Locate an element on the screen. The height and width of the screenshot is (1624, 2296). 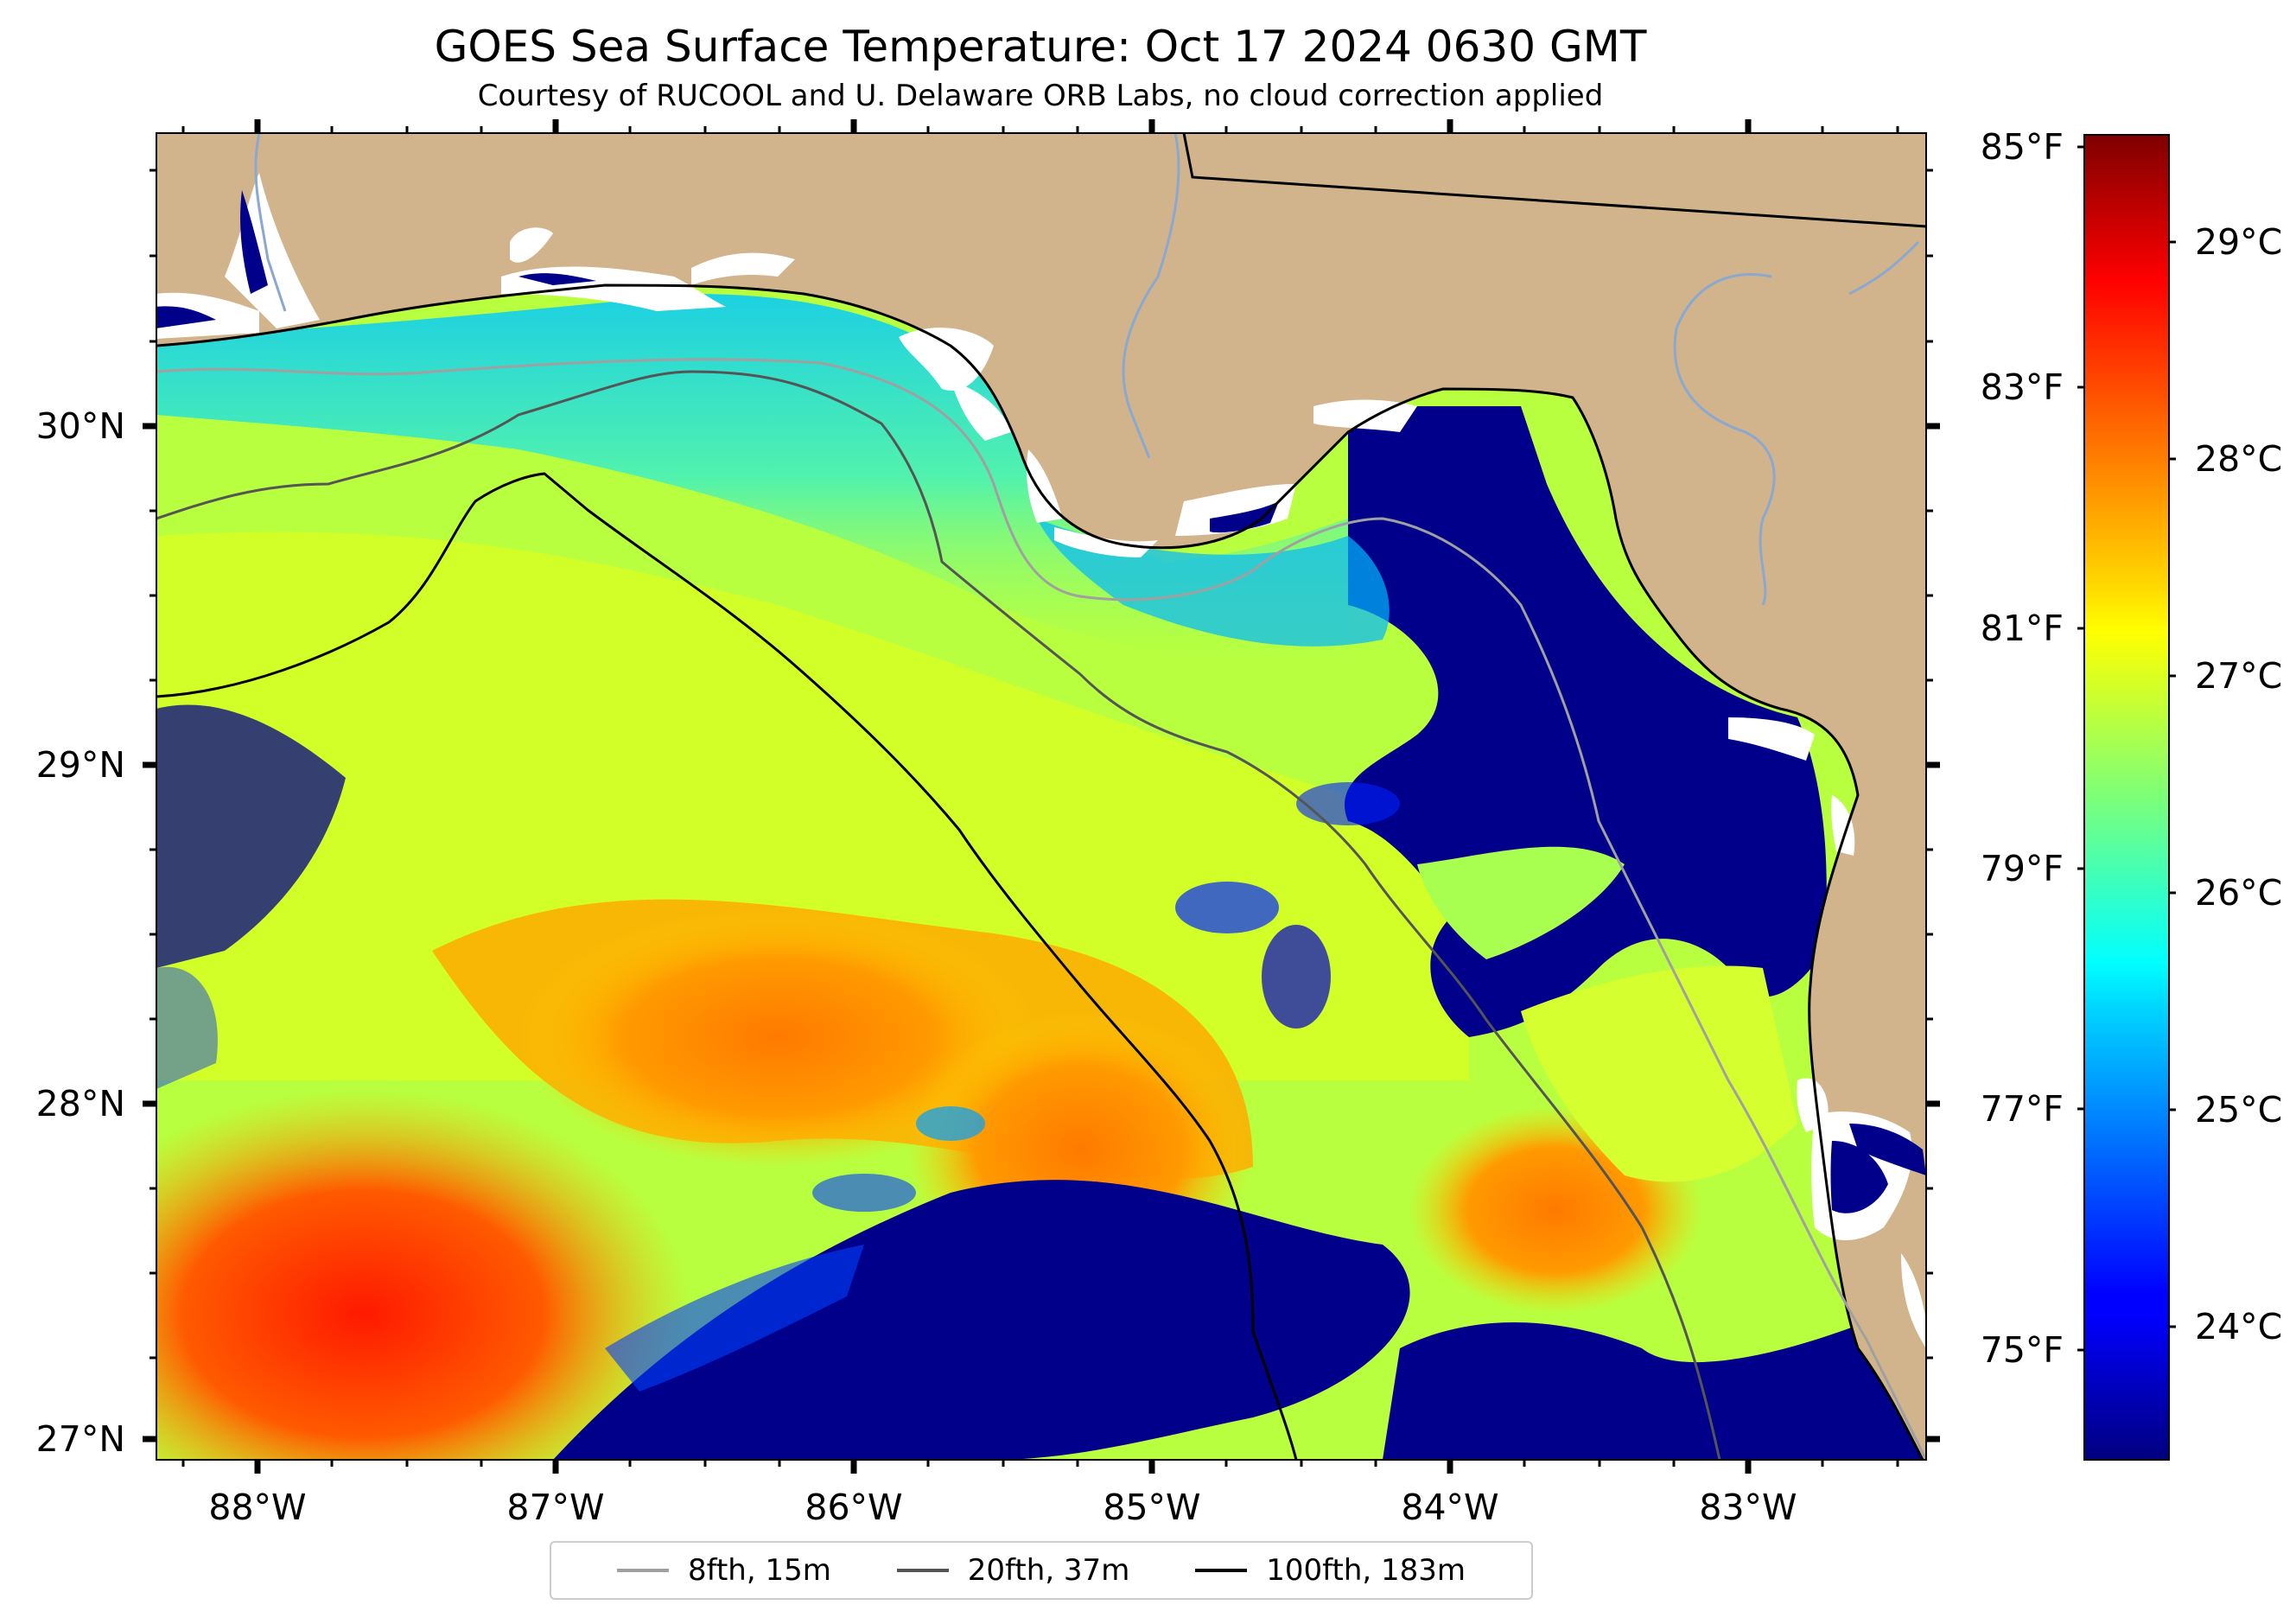
lon-label-84: 84°W is located at coordinates (1449, 1507).